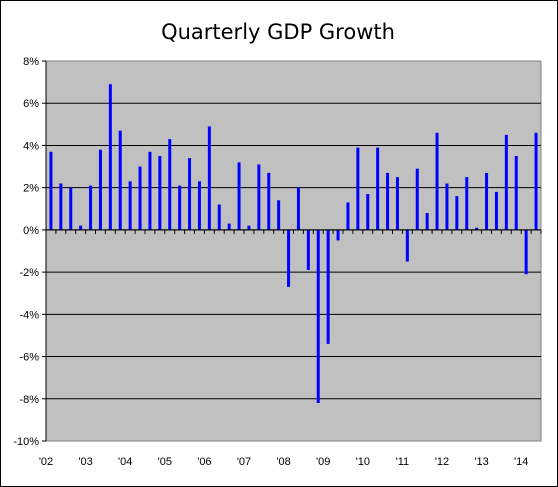 This screenshot has height=487, width=558. I want to click on x-tick-label: '05, so click(165, 462).